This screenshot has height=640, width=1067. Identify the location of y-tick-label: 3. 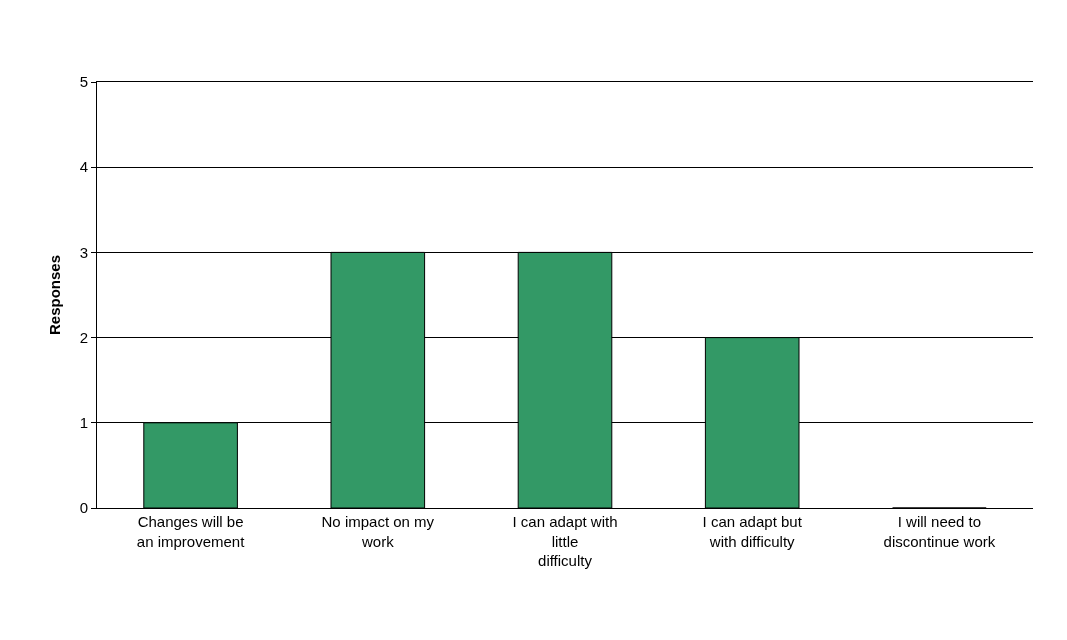
(83, 252).